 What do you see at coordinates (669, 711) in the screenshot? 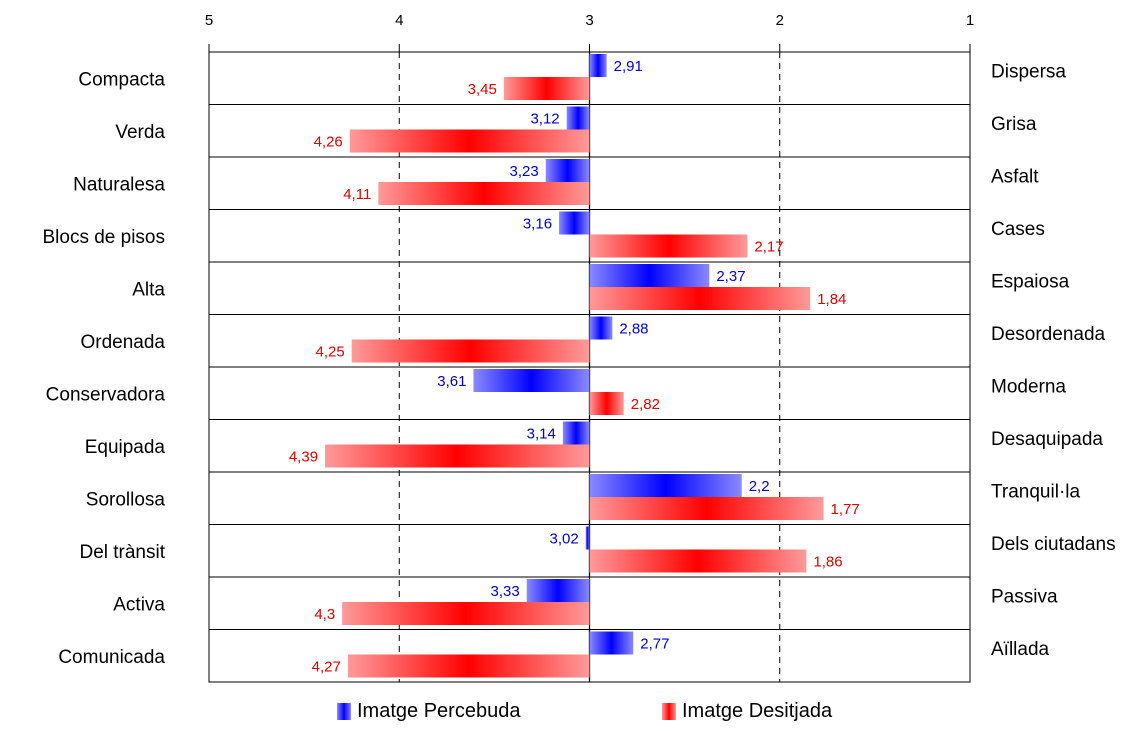
I see `legend-swatch-desitjada` at bounding box center [669, 711].